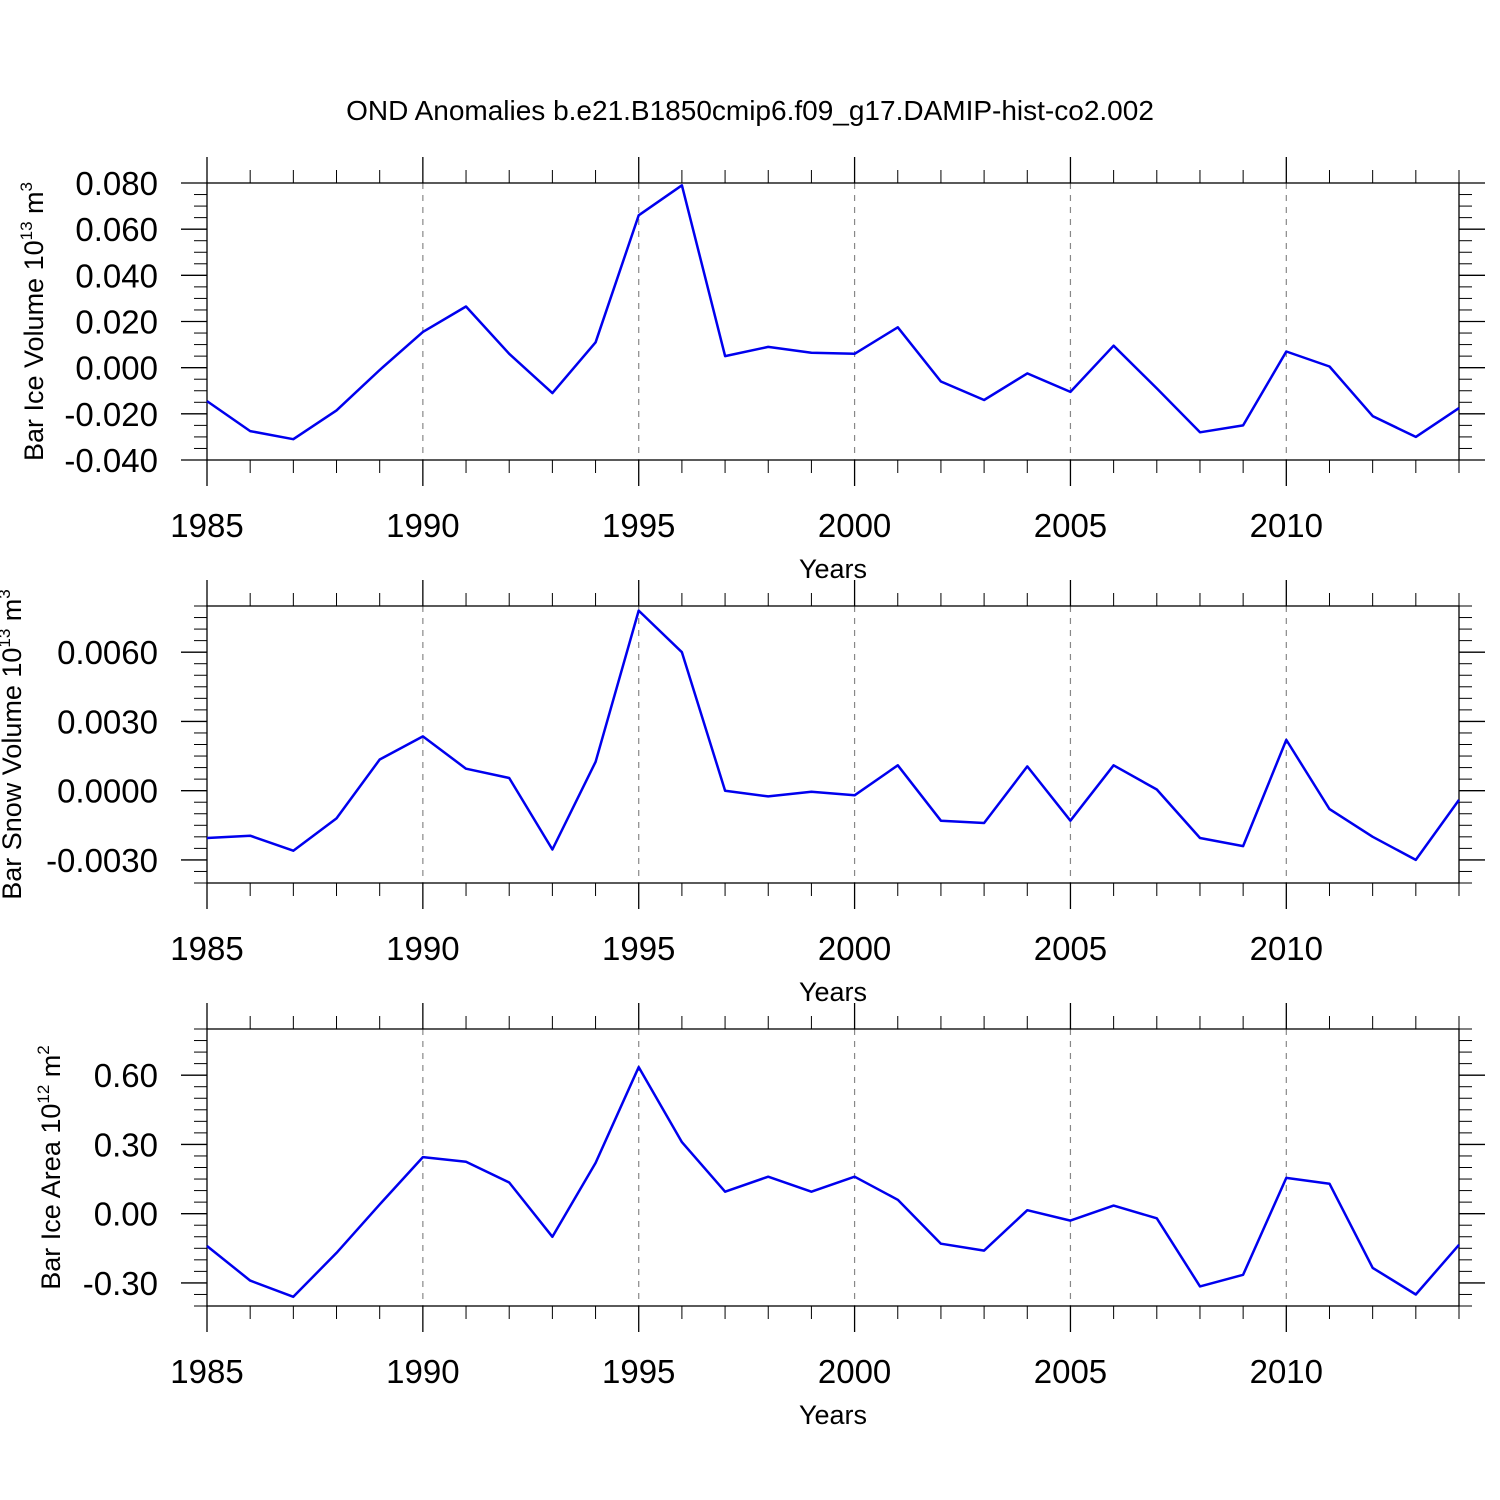 Image resolution: width=1500 pixels, height=1500 pixels. What do you see at coordinates (43, 1094) in the screenshot?
I see `y-axis-title-exponent: 12` at bounding box center [43, 1094].